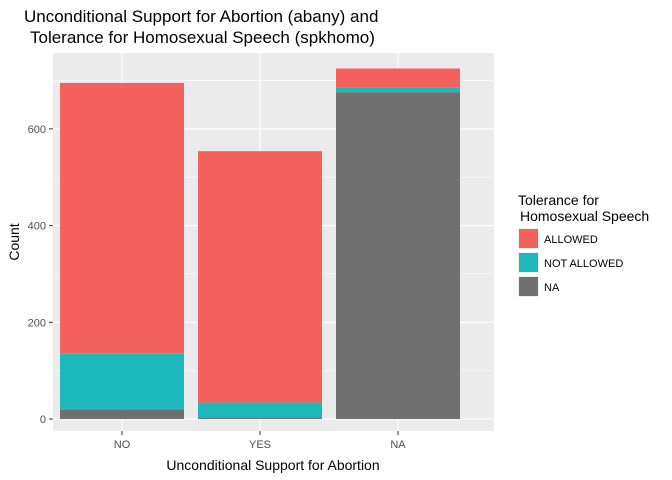  What do you see at coordinates (40, 275) in the screenshot?
I see `y-axis: 0 200 400 600` at bounding box center [40, 275].